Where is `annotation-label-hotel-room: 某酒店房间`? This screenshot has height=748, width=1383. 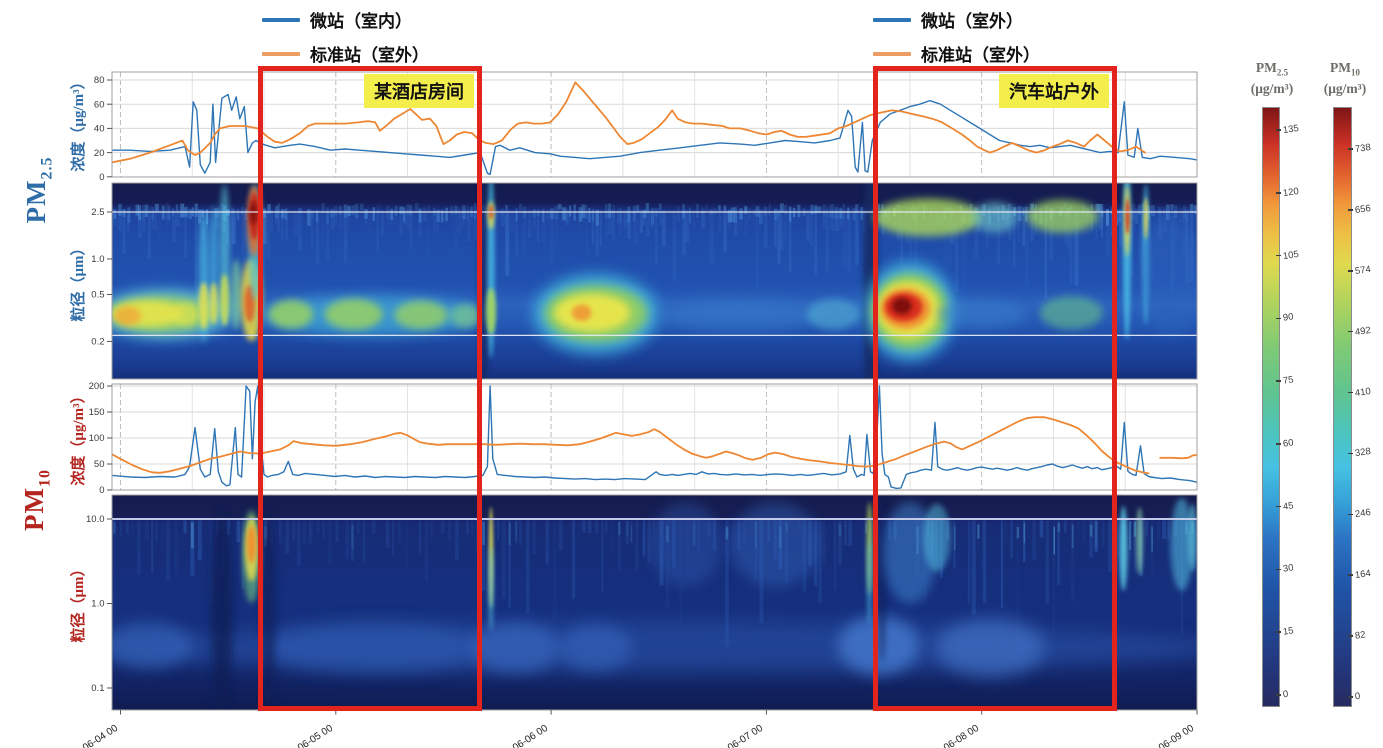
annotation-label-hotel-room: 某酒店房间 is located at coordinates (419, 91).